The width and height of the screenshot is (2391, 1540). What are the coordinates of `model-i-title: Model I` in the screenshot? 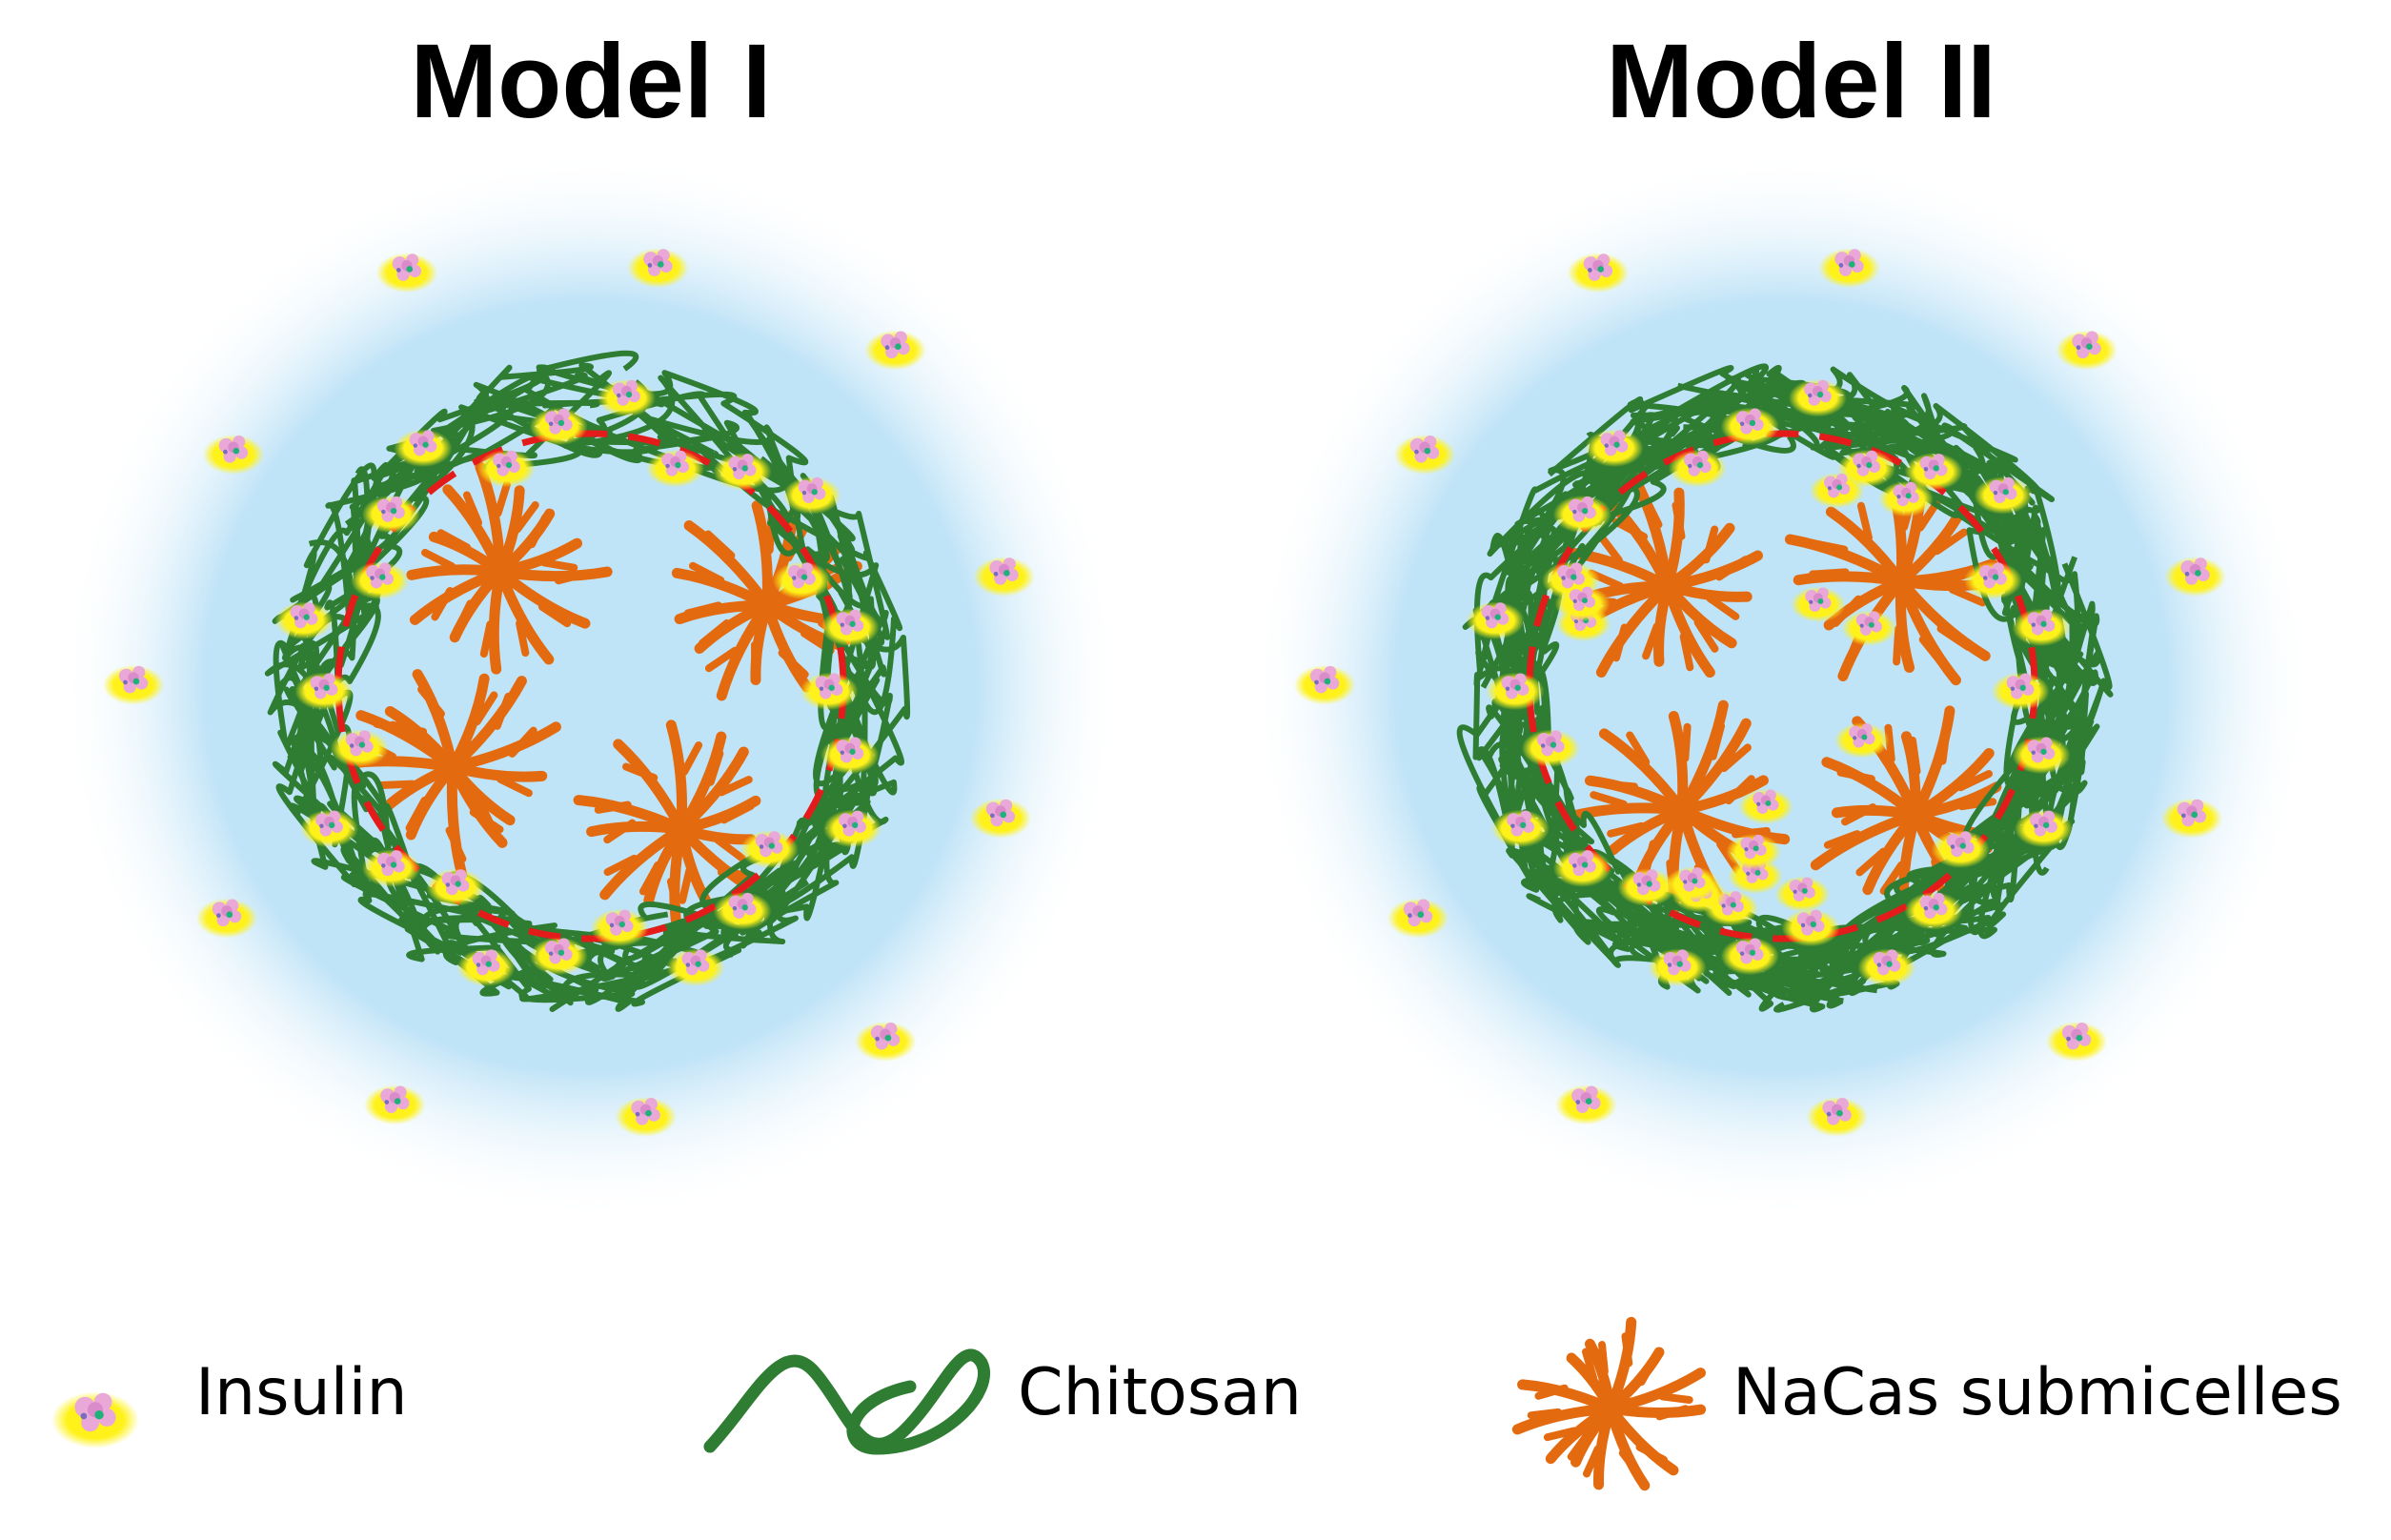 It's located at (591, 81).